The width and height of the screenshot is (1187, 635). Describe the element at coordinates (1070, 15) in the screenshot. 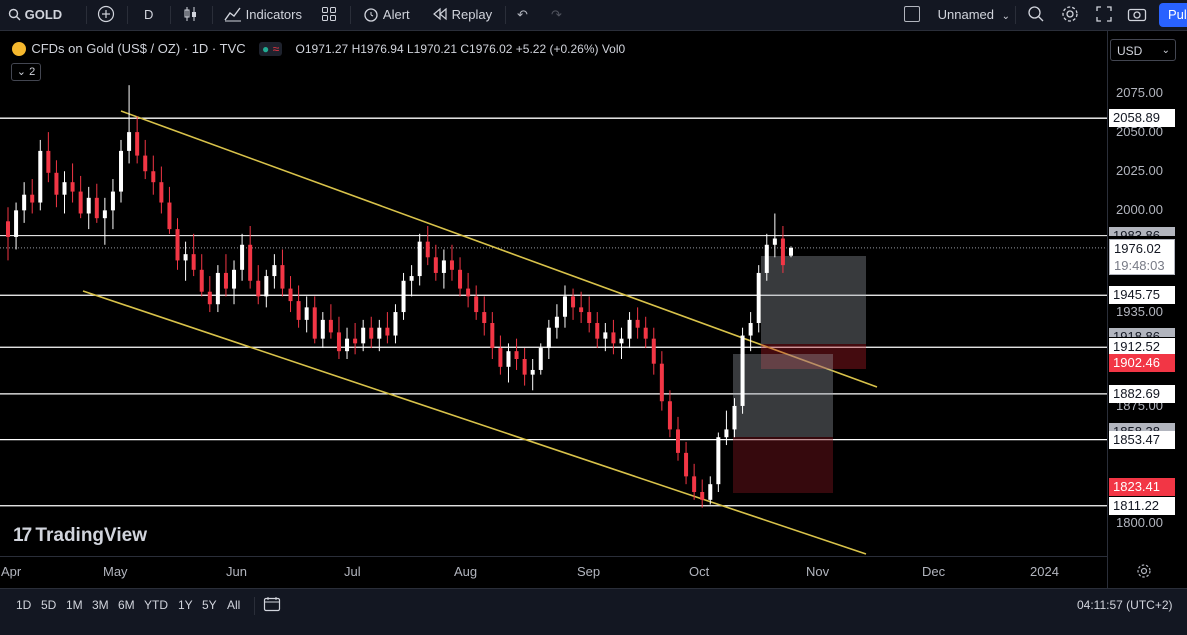

I see `settings-button` at that location.